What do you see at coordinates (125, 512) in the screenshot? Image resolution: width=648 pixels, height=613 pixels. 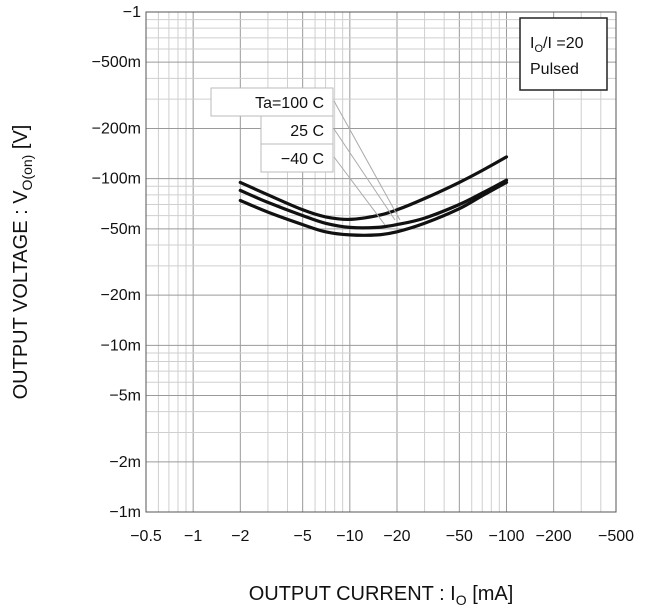 I see `y-tick-label: −1m` at bounding box center [125, 512].